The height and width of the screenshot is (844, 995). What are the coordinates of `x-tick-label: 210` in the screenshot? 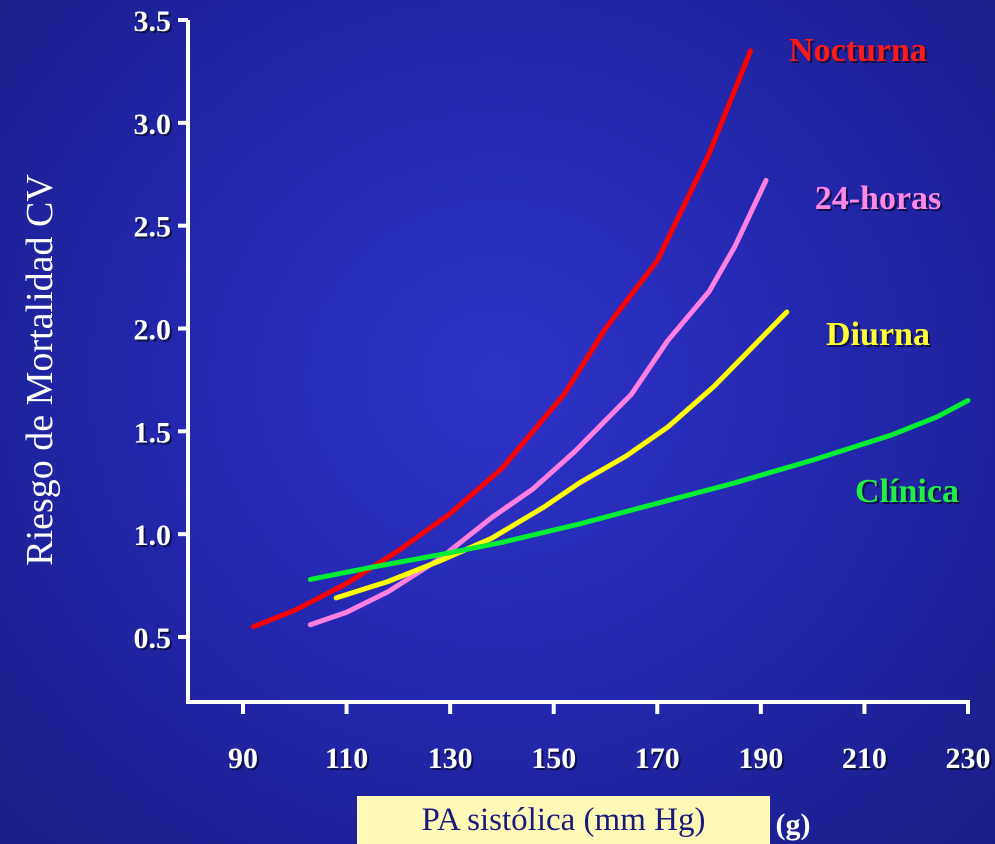 It's located at (864, 758).